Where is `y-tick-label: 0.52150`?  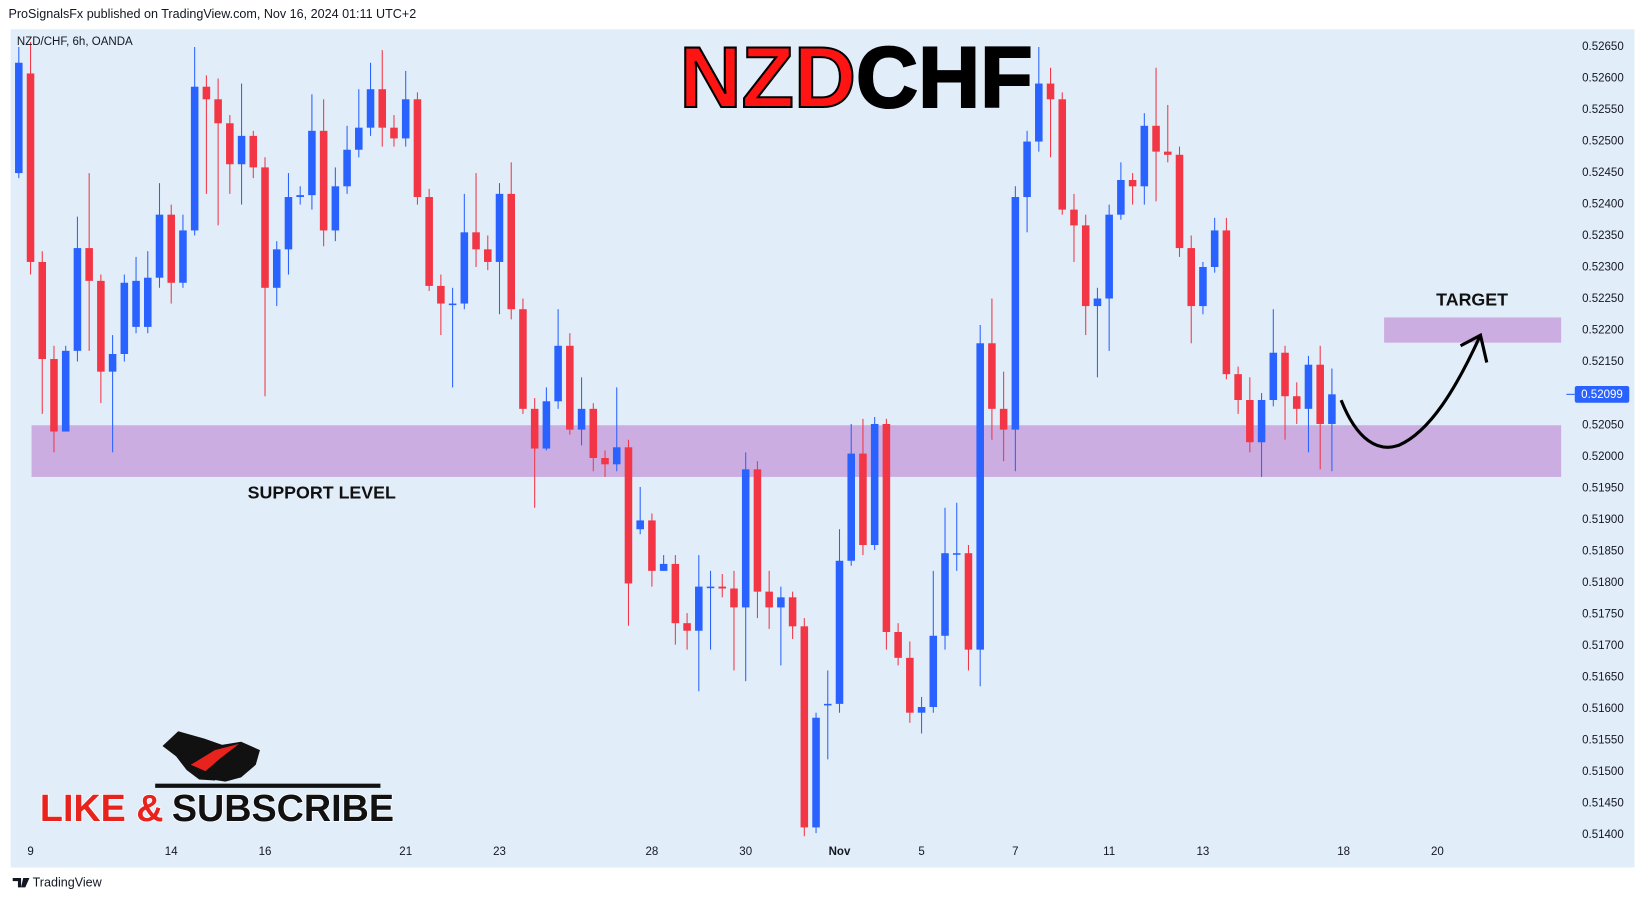 y-tick-label: 0.52150 is located at coordinates (1603, 362).